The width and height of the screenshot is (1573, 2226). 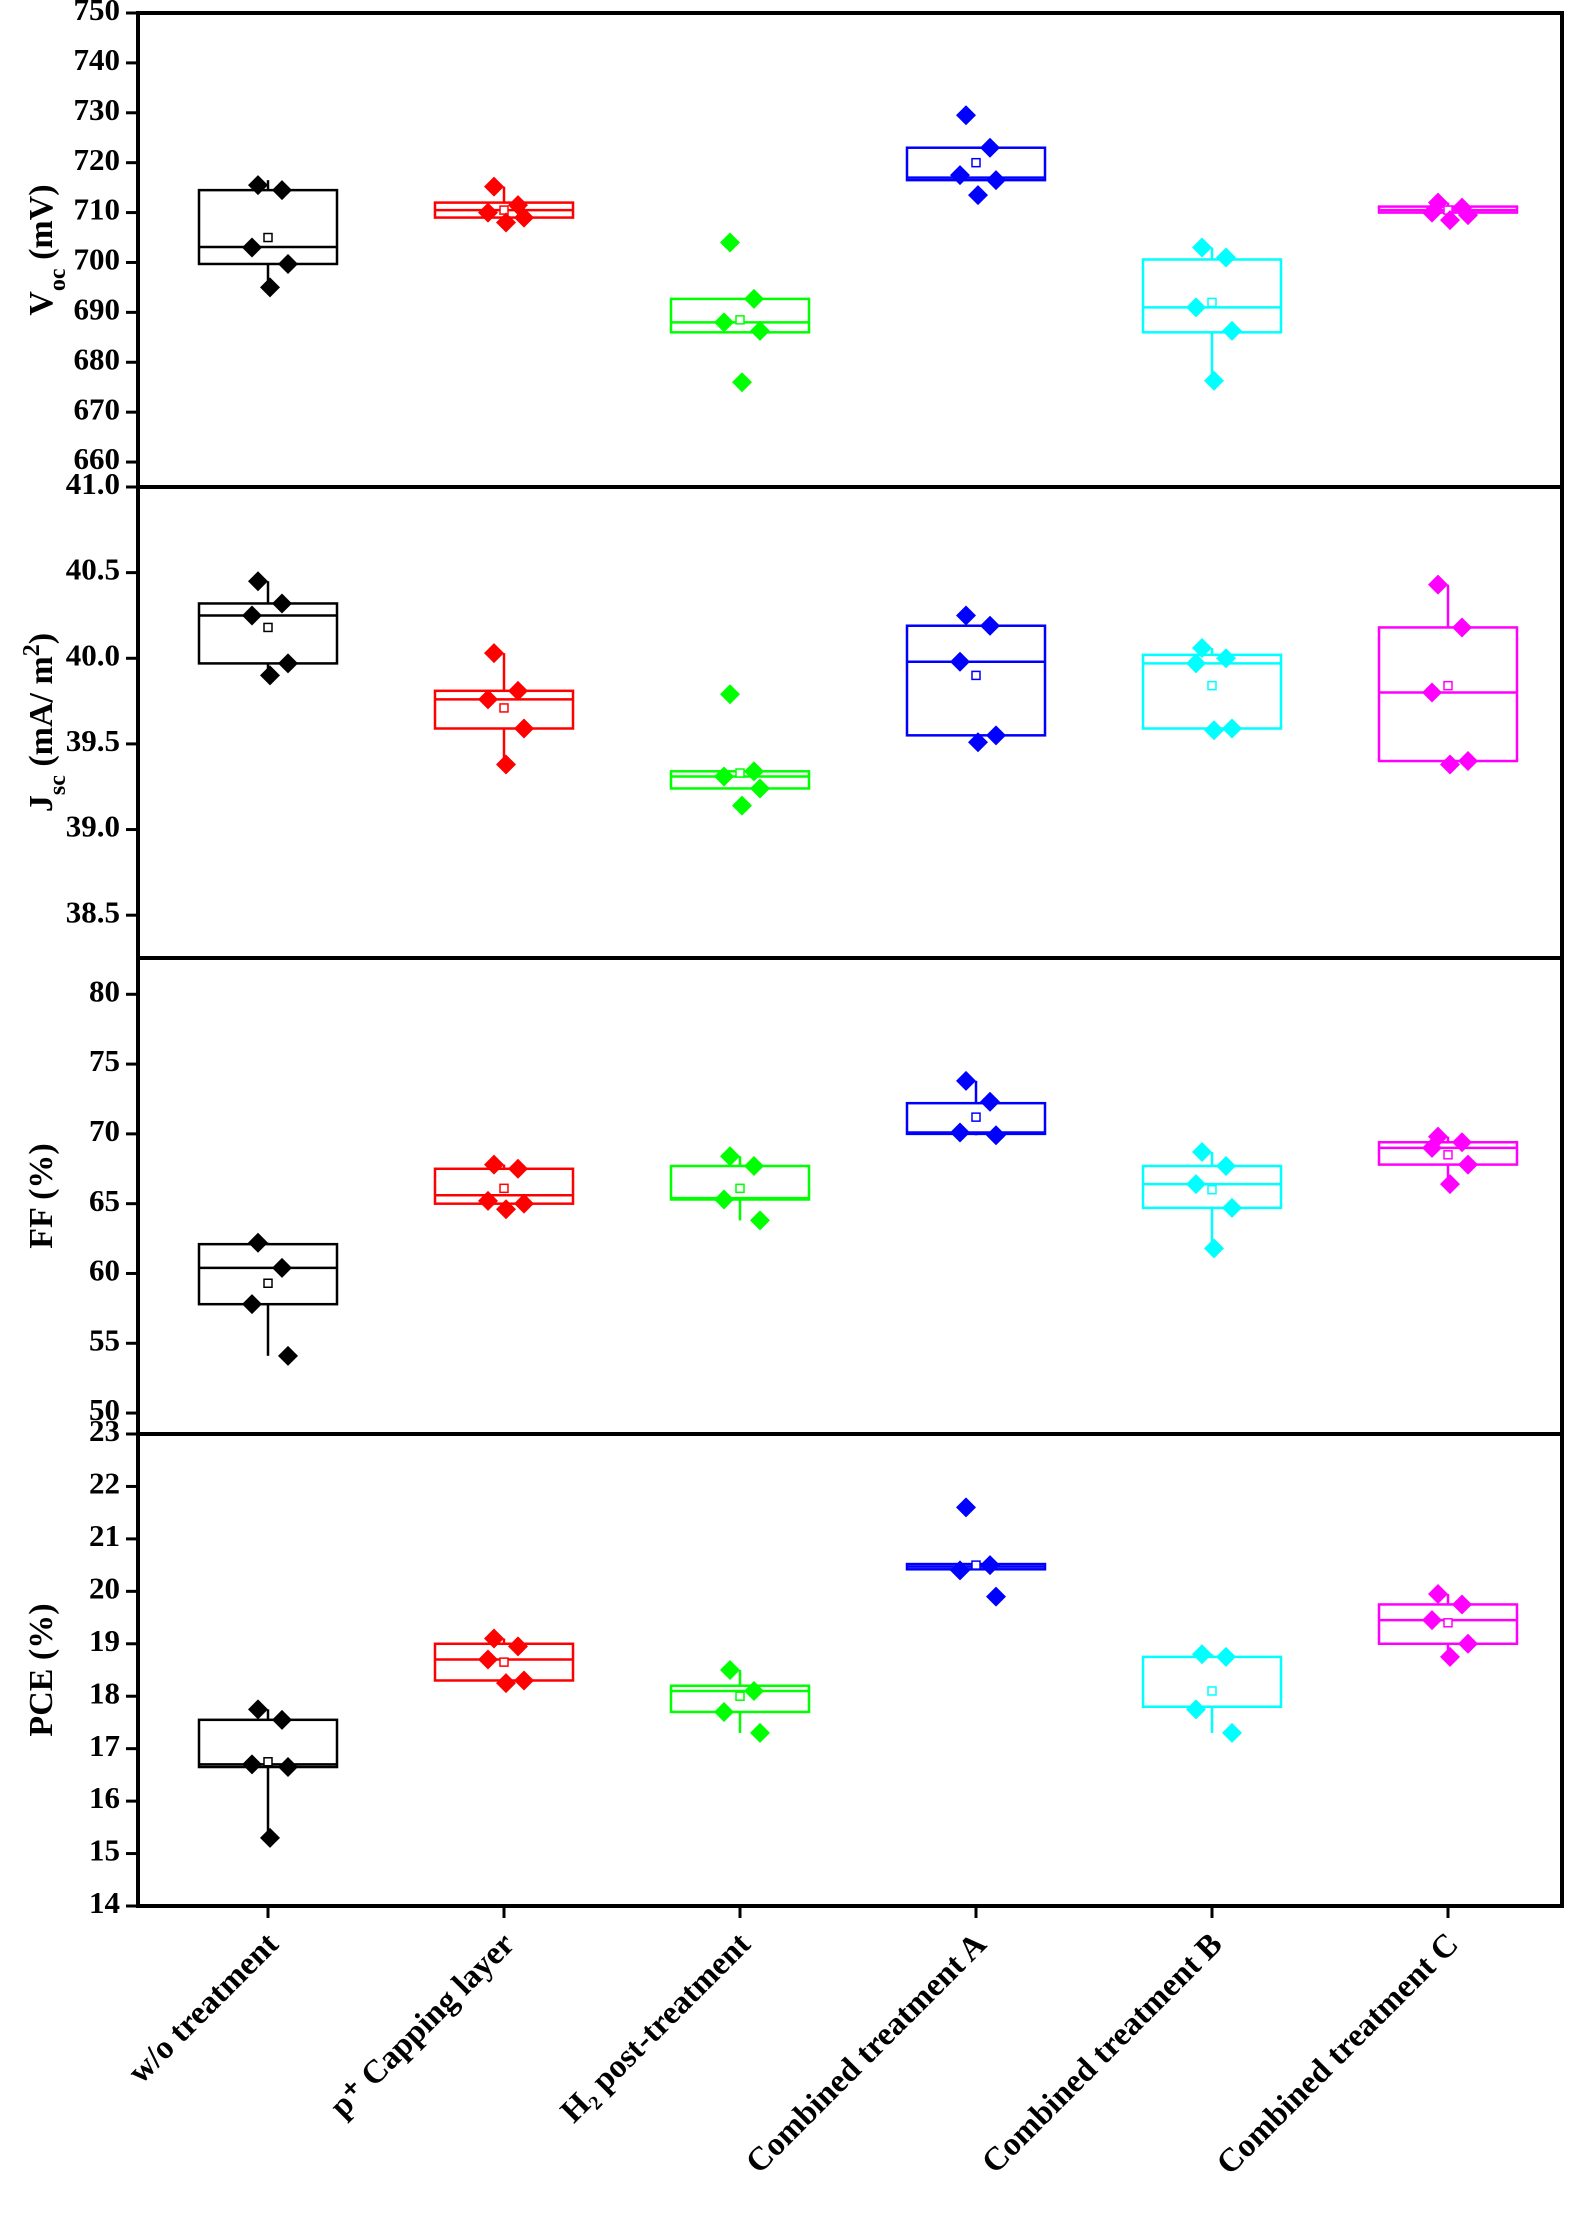 I want to click on y-tick-label: 65, so click(x=104, y=1200).